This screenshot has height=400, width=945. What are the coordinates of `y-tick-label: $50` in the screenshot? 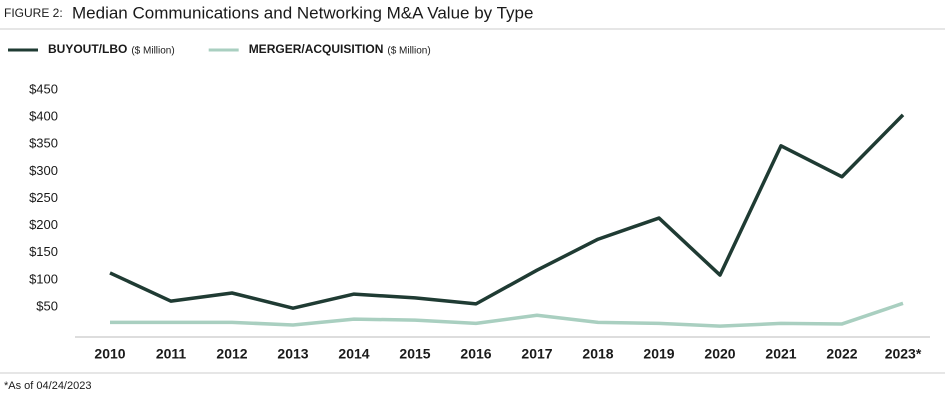 It's located at (47, 306).